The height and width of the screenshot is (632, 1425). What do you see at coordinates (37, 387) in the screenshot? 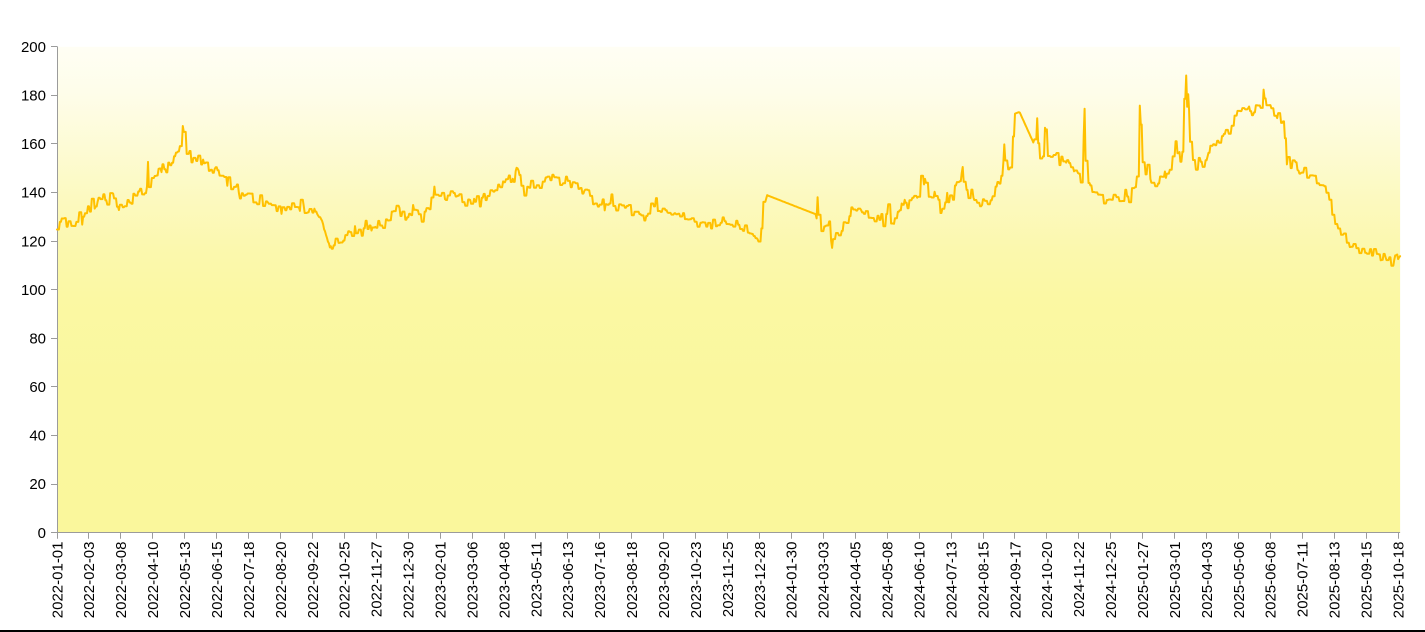
I see `svg-text: 60` at bounding box center [37, 387].